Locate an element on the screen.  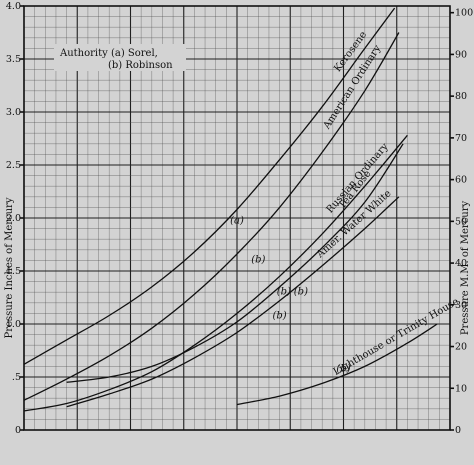
legend: Authority (a) Sorel, (b) Robinson is located at coordinates (120, 57).